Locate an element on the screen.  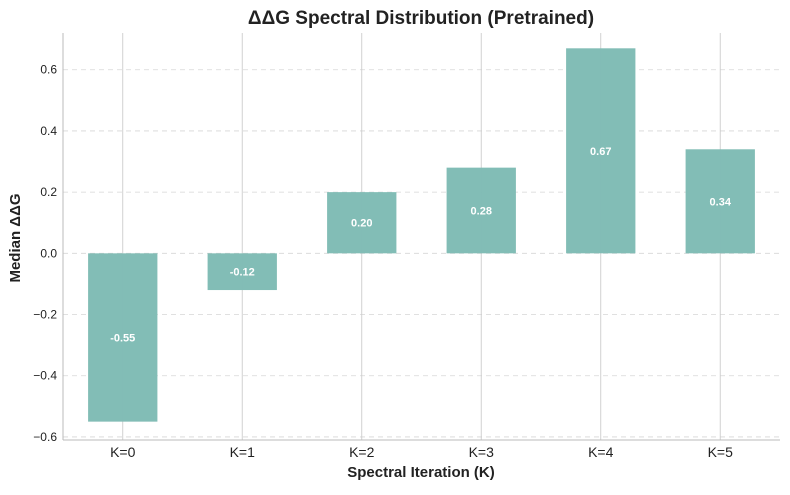
y-tick-label: −0.2 is located at coordinates (45, 315).